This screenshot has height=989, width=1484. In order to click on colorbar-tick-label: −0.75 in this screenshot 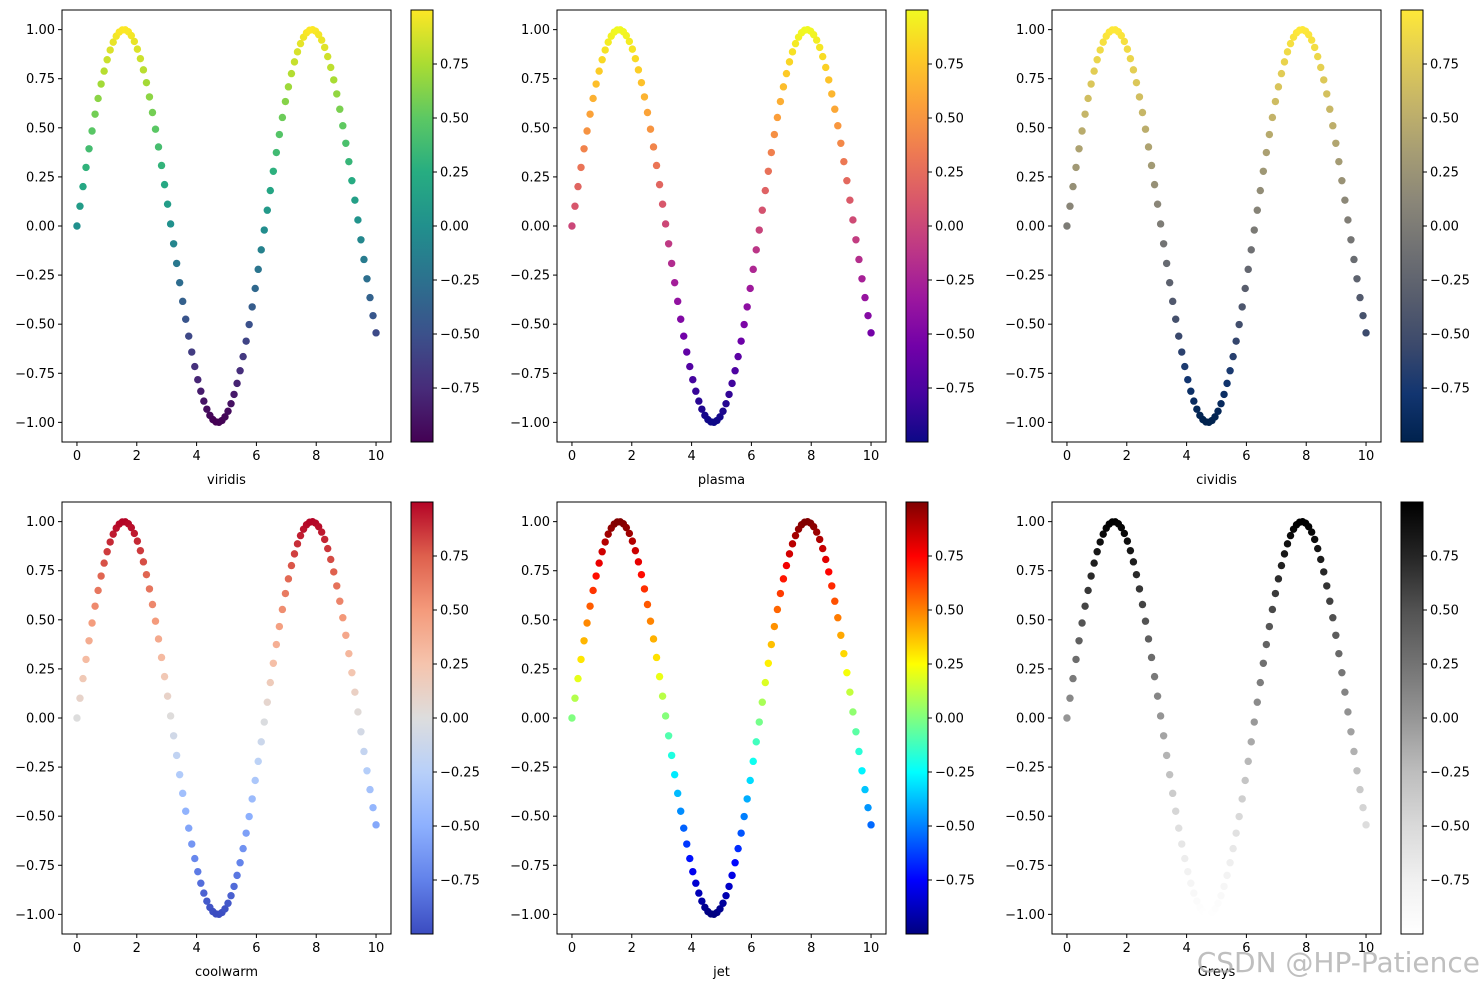, I will do `click(460, 389)`.